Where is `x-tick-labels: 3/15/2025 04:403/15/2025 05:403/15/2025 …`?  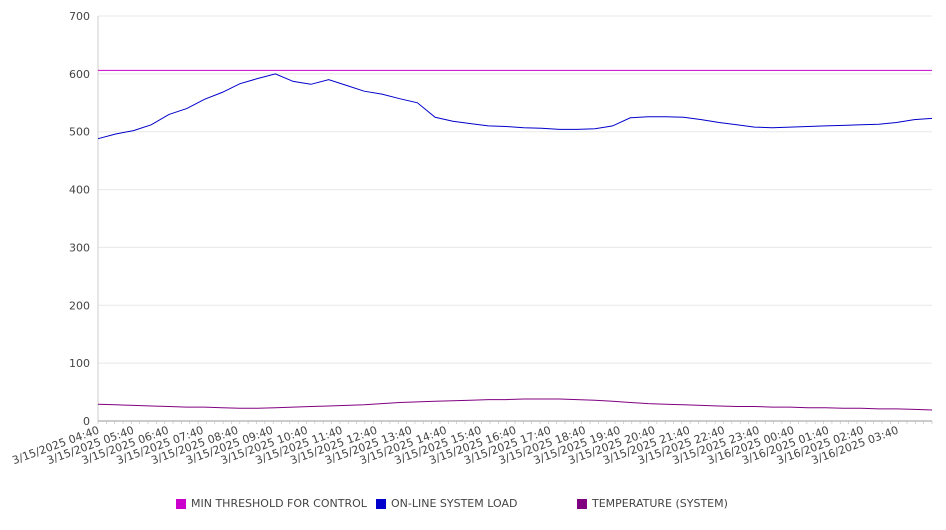
x-tick-labels: 3/15/2025 04:403/15/2025 05:403/15/2025 … is located at coordinates (455, 446).